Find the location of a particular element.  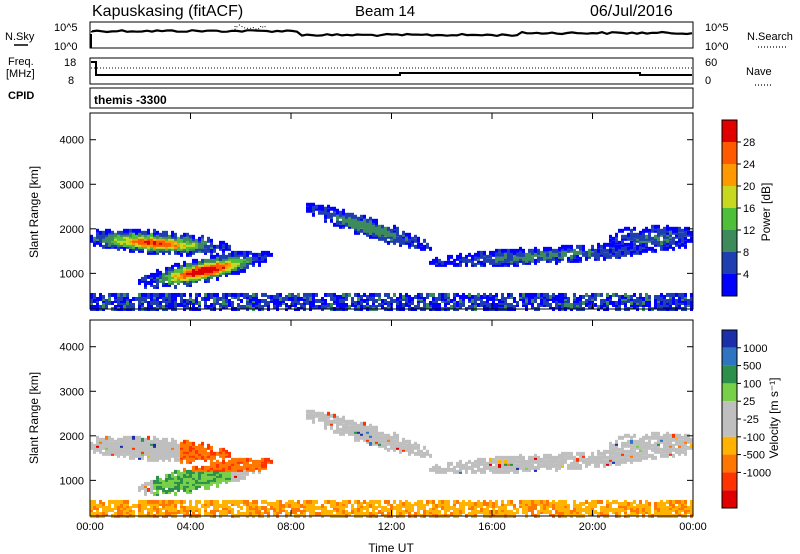

sky-left-tick-top: 10^5 is located at coordinates (66, 28).